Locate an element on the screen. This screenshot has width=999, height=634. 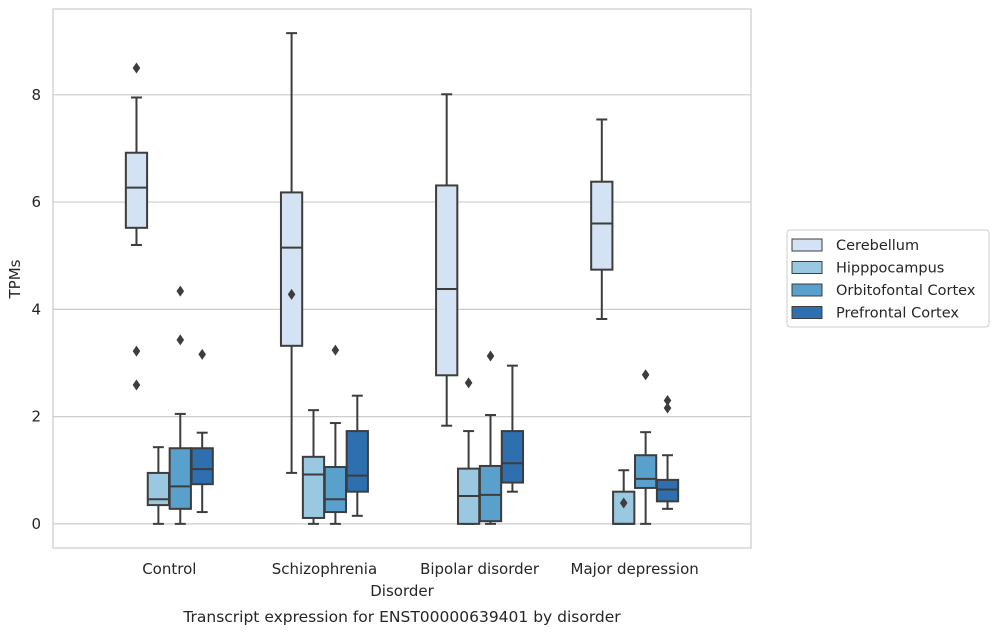
x-tick-label: Control is located at coordinates (169, 569).